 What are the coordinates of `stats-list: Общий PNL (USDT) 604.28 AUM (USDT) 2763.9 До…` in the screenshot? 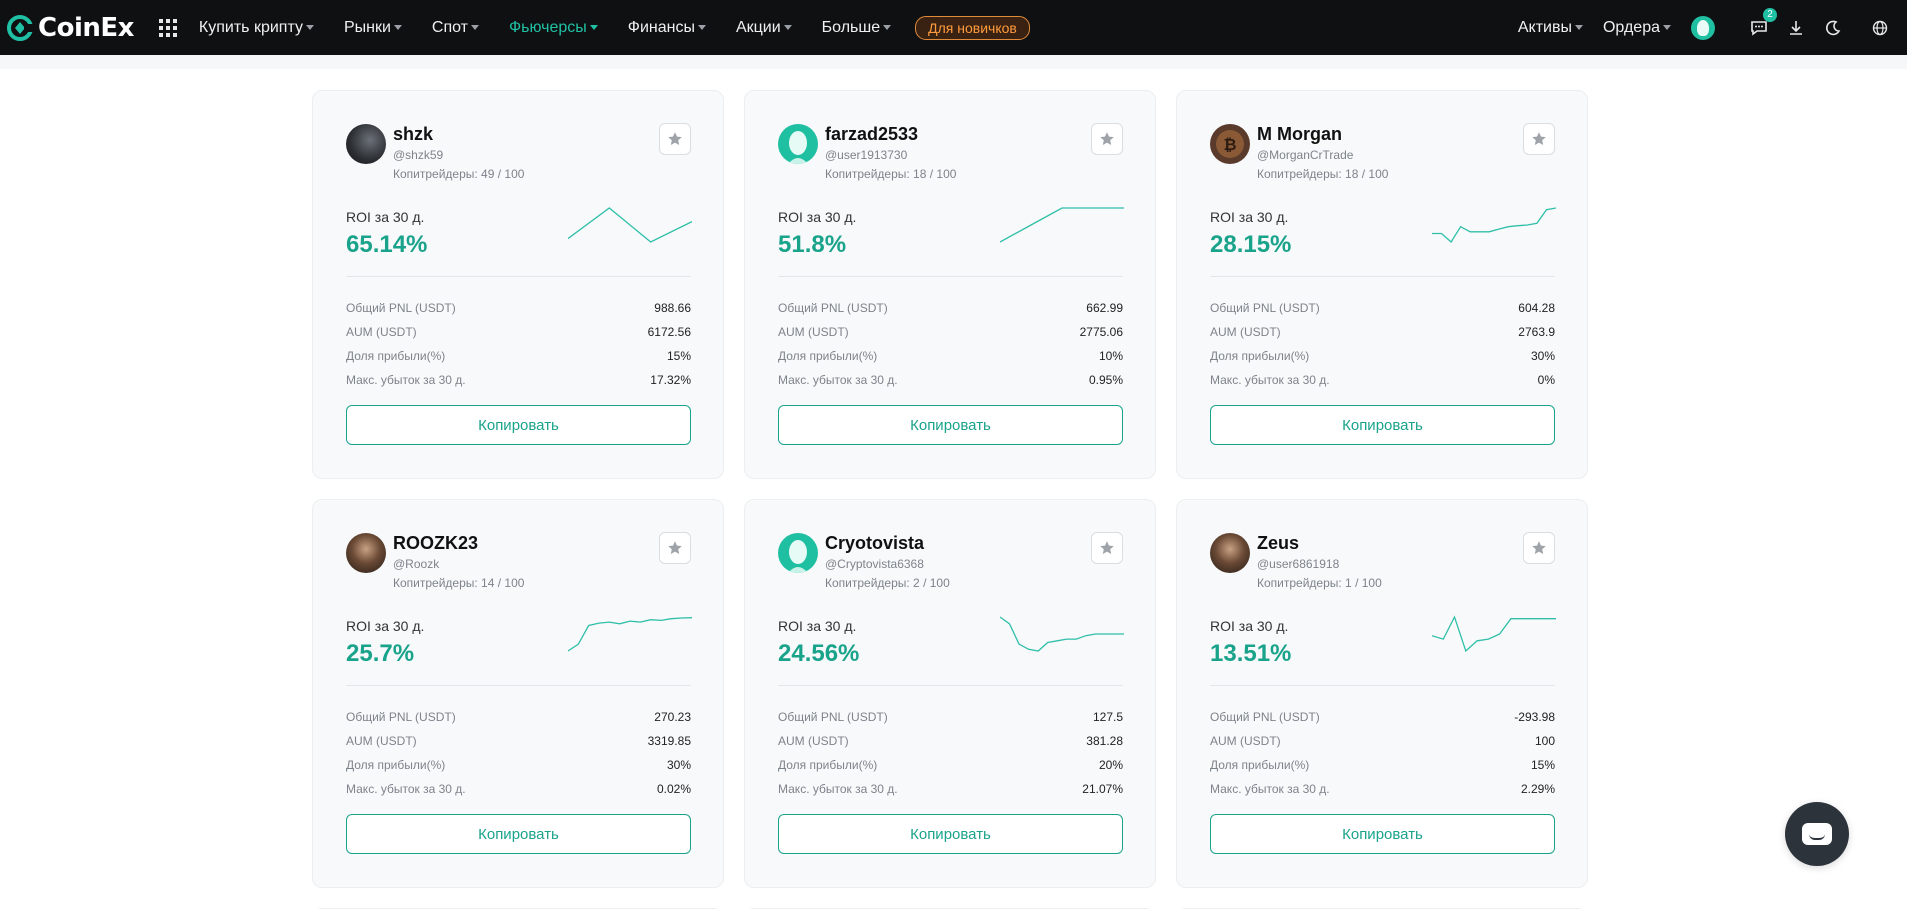 It's located at (1382, 344).